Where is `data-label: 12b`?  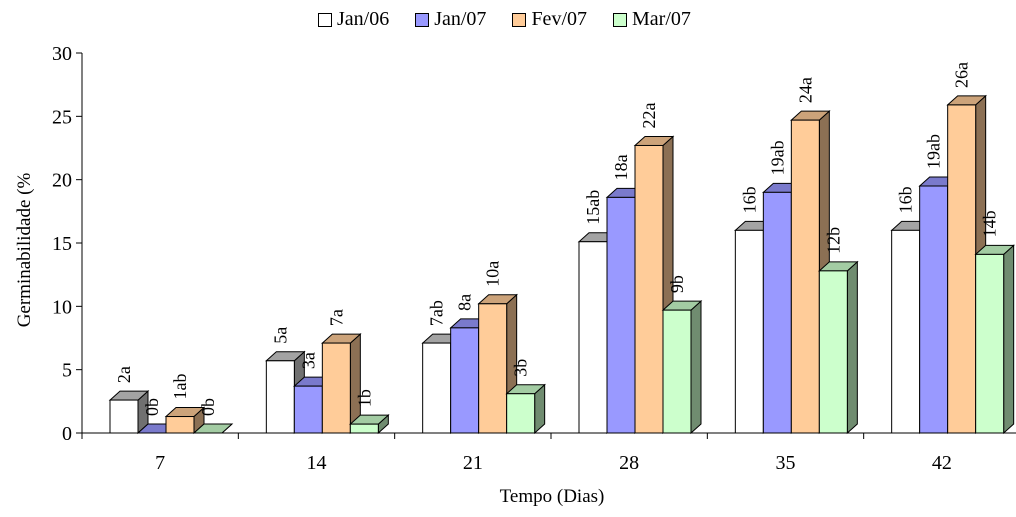 data-label: 12b is located at coordinates (833, 240).